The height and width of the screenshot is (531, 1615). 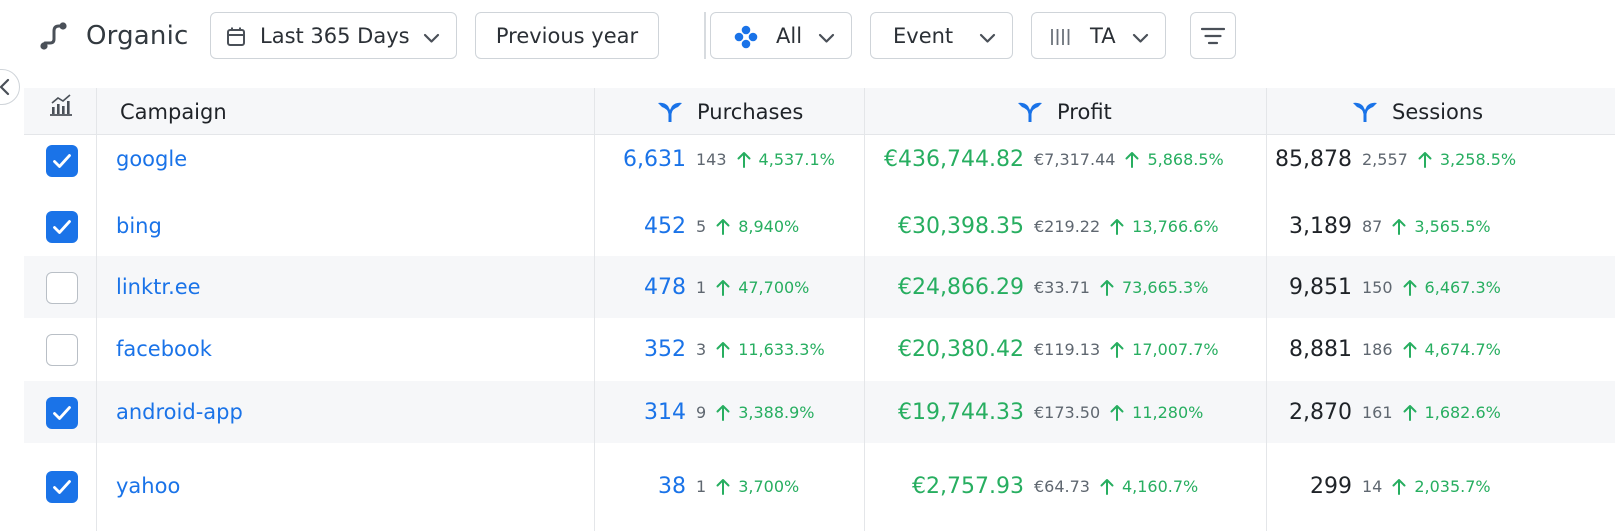 I want to click on purchases-previous: 1, so click(x=701, y=287).